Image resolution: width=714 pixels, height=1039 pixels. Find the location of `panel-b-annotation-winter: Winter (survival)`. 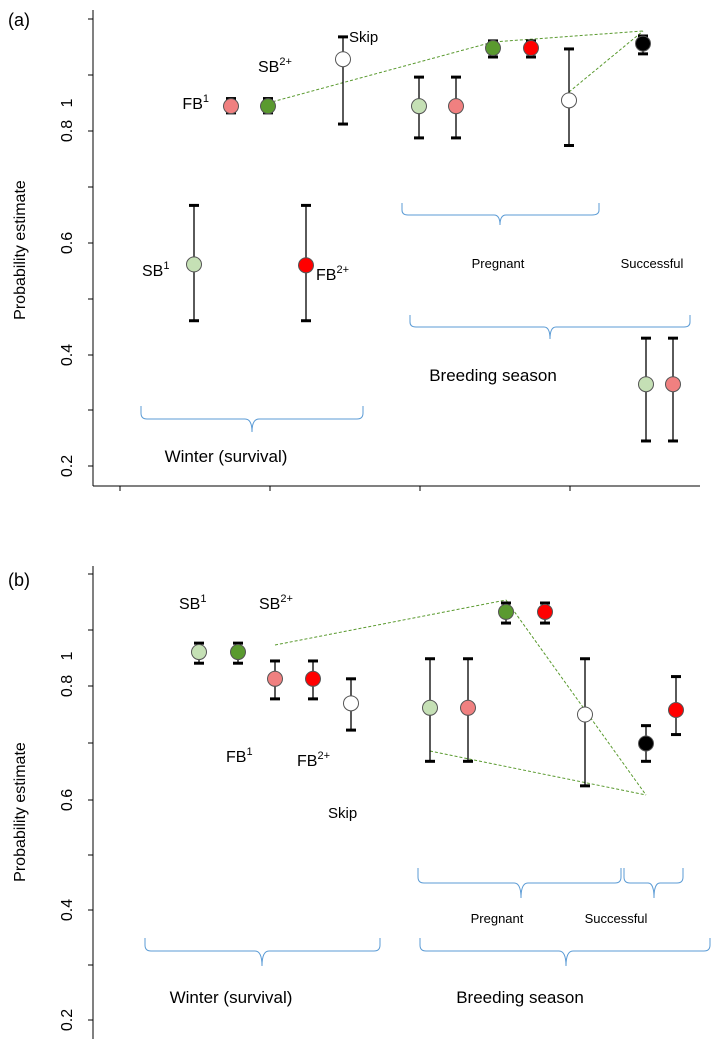

panel-b-annotation-winter: Winter (survival) is located at coordinates (231, 997).